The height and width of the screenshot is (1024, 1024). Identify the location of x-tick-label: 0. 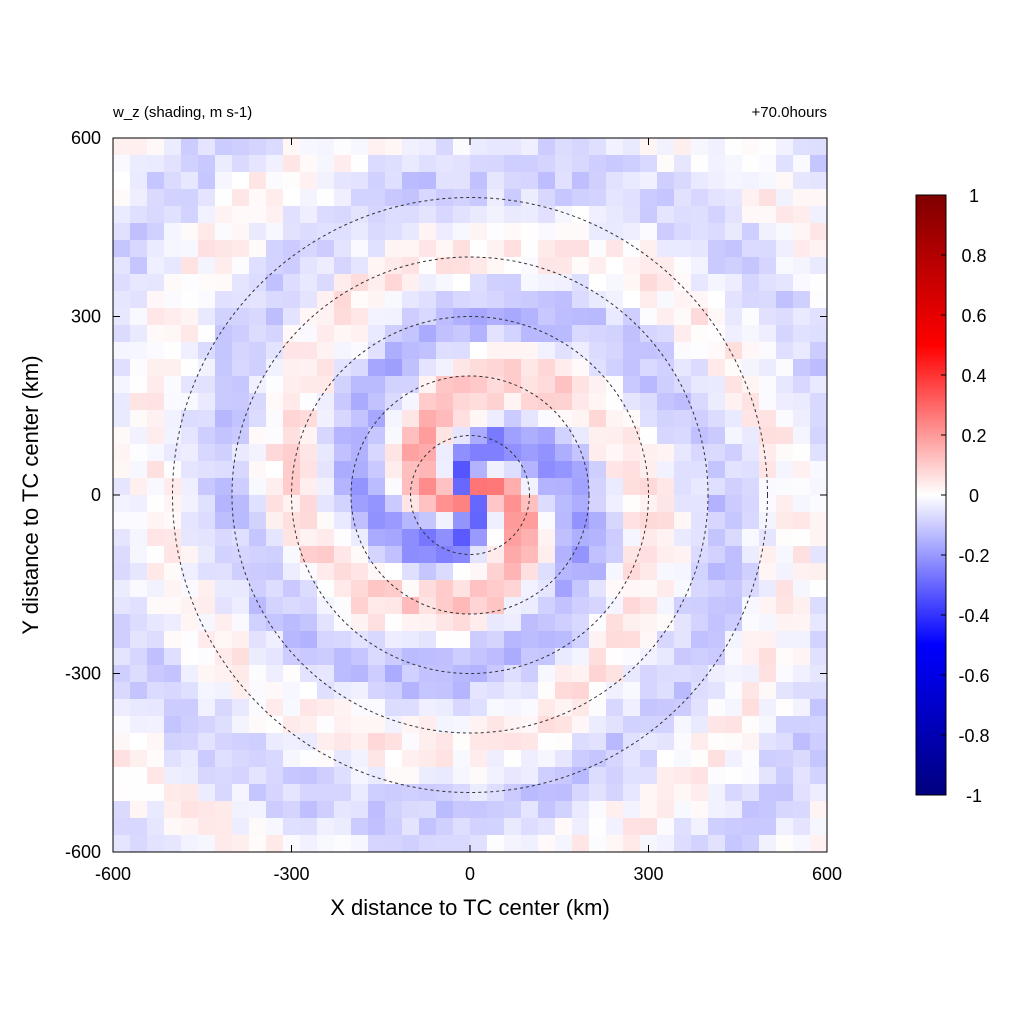
(470, 874).